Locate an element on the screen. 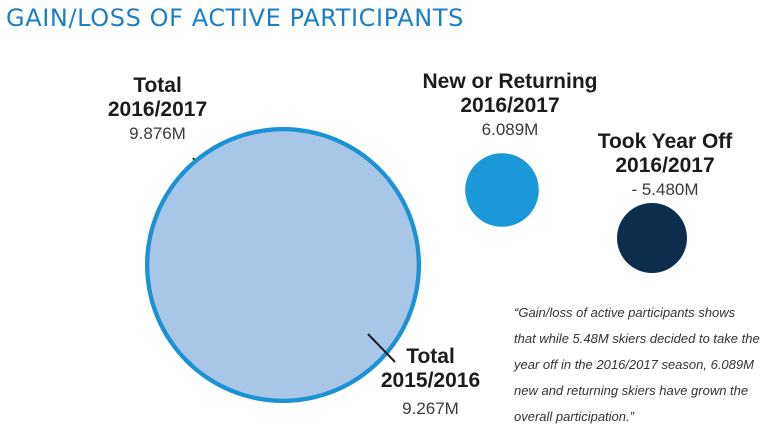 Image resolution: width=770 pixels, height=430 pixels. new-or-returning-value: 6.089M is located at coordinates (510, 129).